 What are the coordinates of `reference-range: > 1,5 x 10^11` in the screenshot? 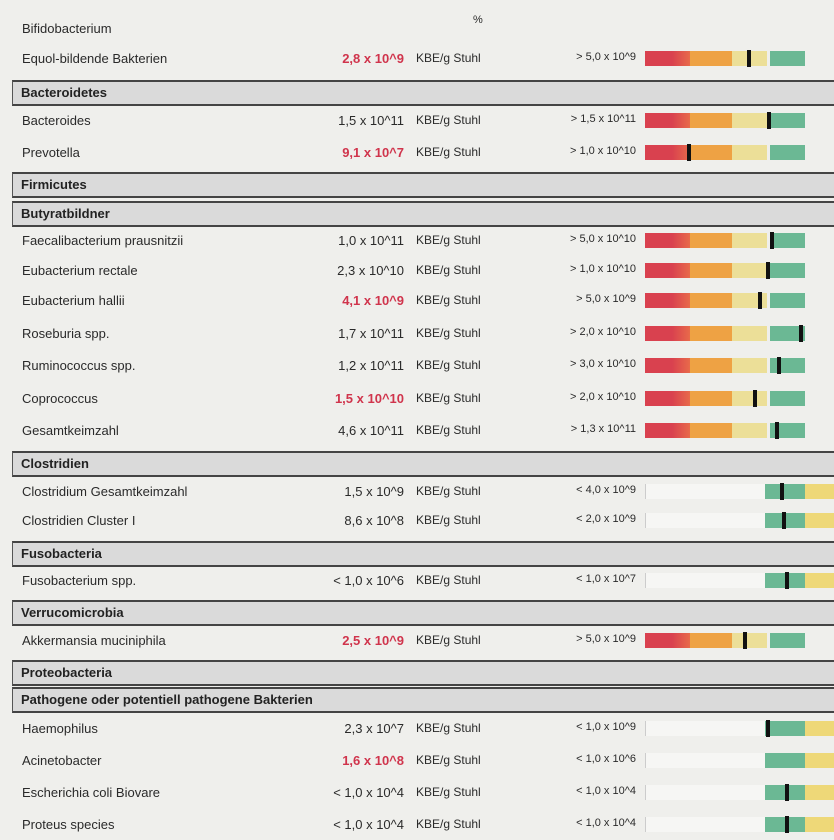 It's located at (603, 119).